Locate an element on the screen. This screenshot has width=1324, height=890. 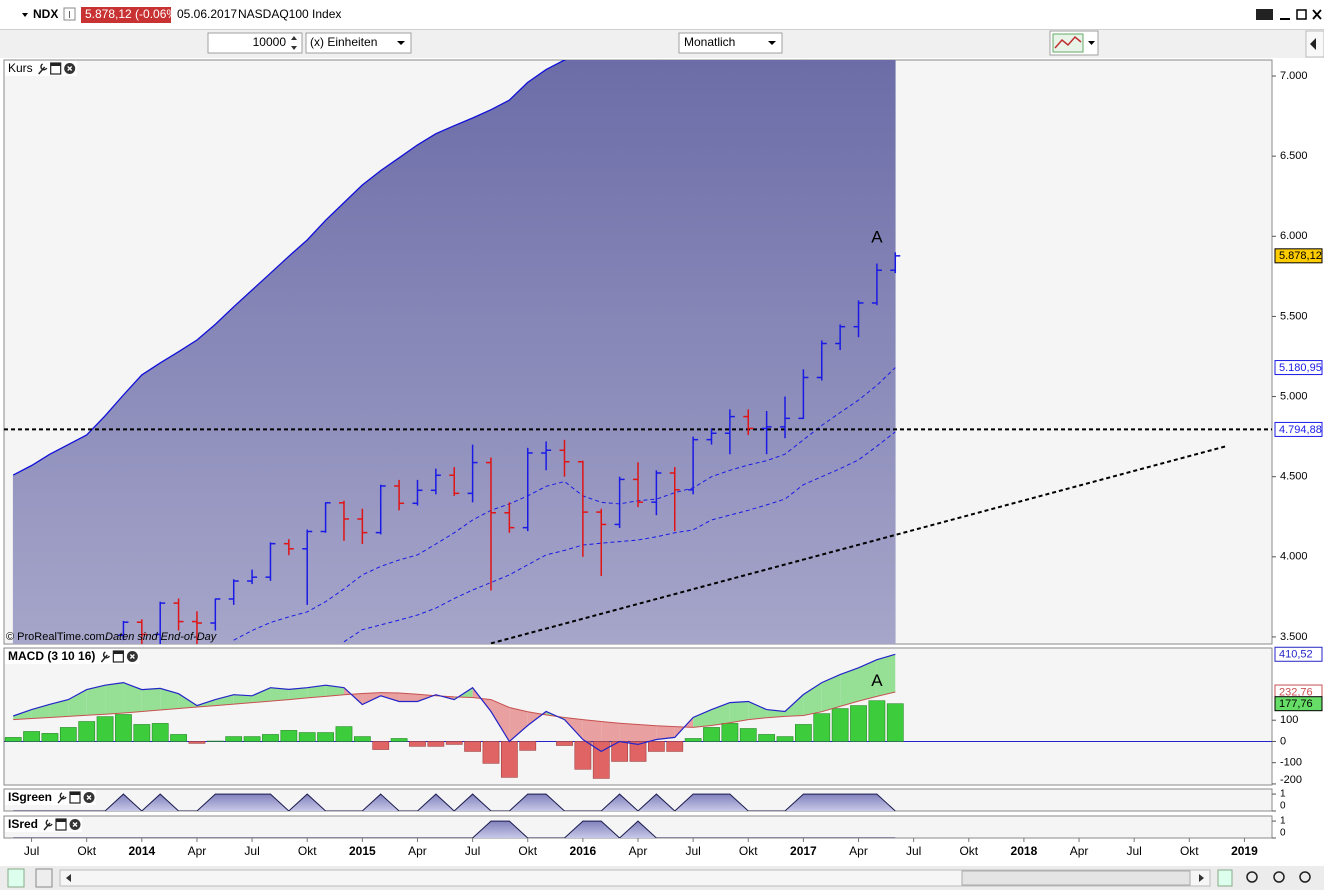
period-select is located at coordinates (730, 43).